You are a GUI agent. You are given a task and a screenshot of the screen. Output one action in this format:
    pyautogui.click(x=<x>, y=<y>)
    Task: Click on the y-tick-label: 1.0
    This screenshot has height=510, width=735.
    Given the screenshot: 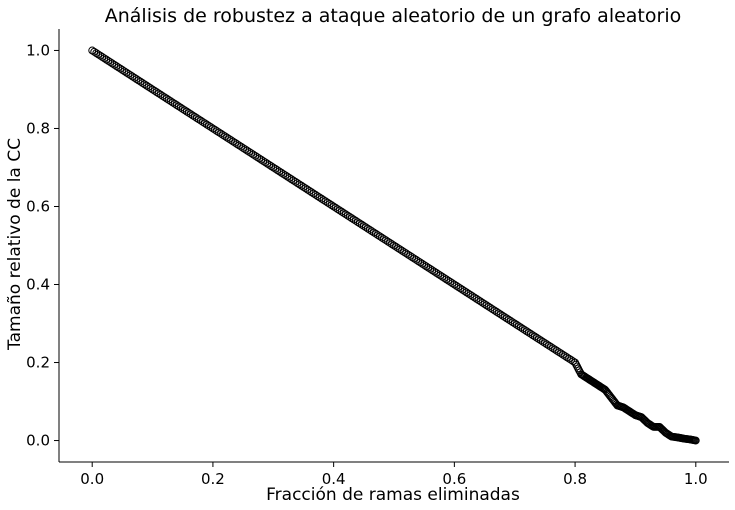 What is the action you would take?
    pyautogui.click(x=38, y=50)
    